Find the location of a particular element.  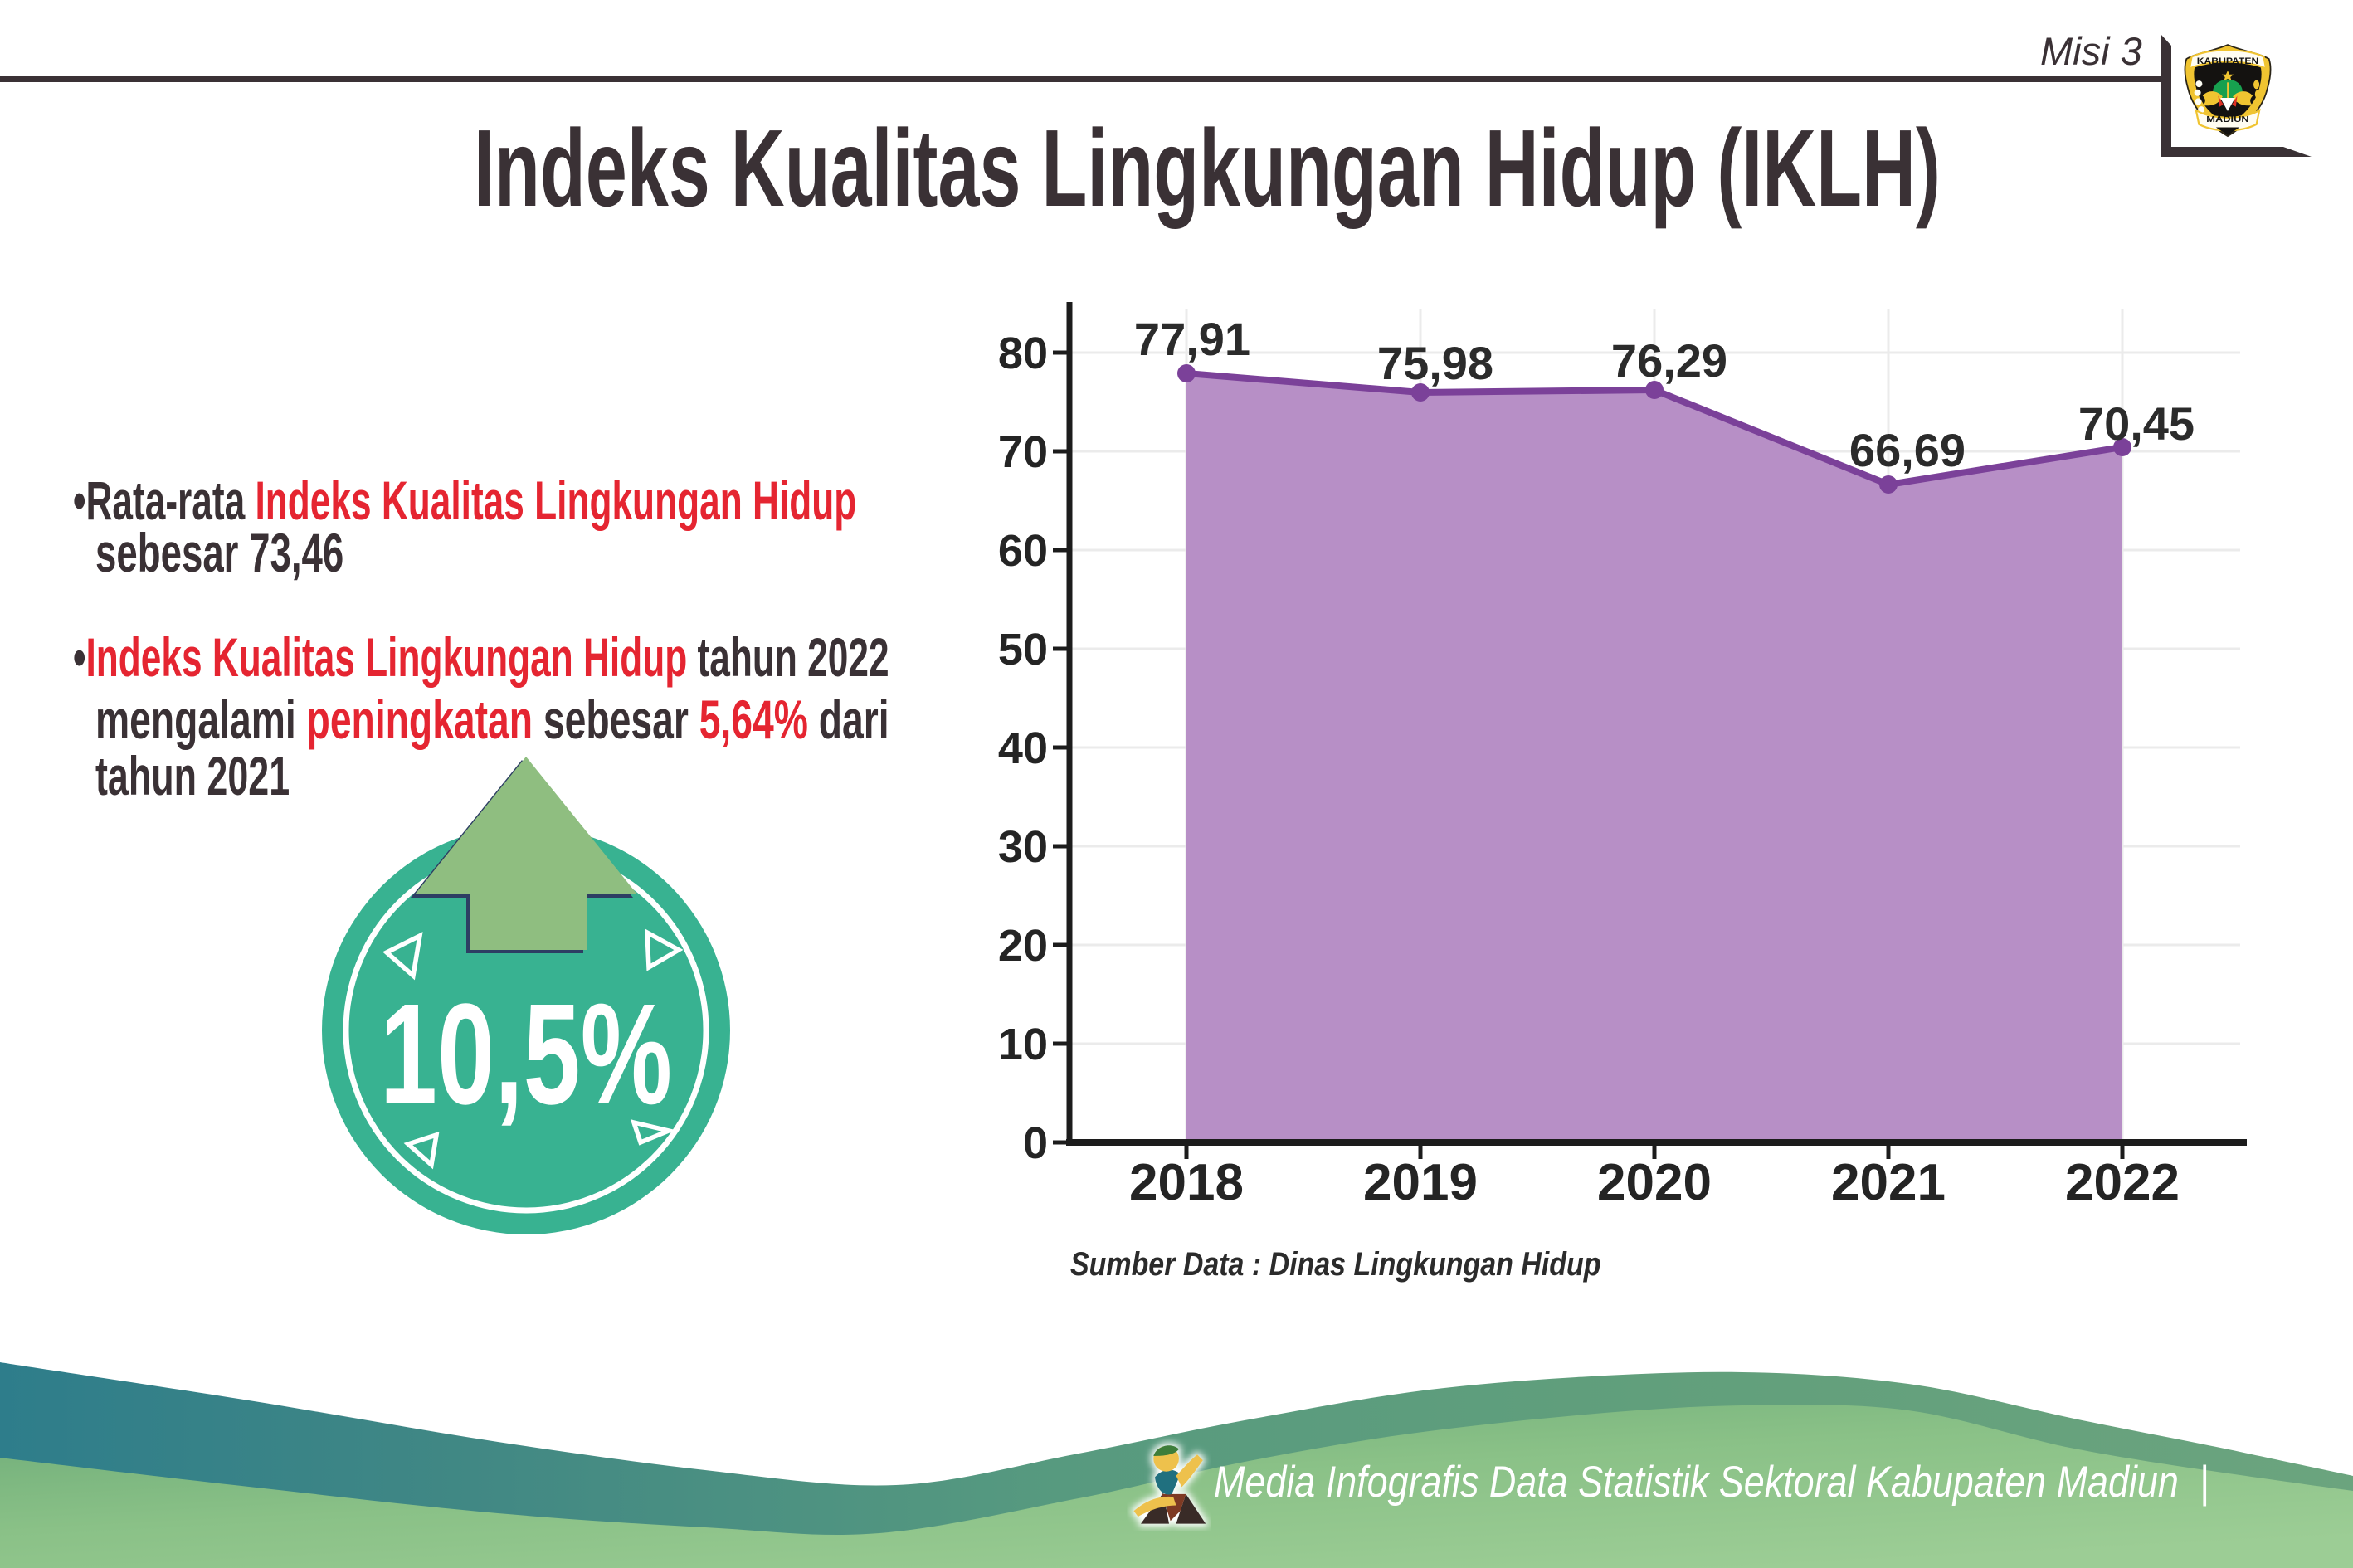

svg-text: 2022 is located at coordinates (2122, 1182).